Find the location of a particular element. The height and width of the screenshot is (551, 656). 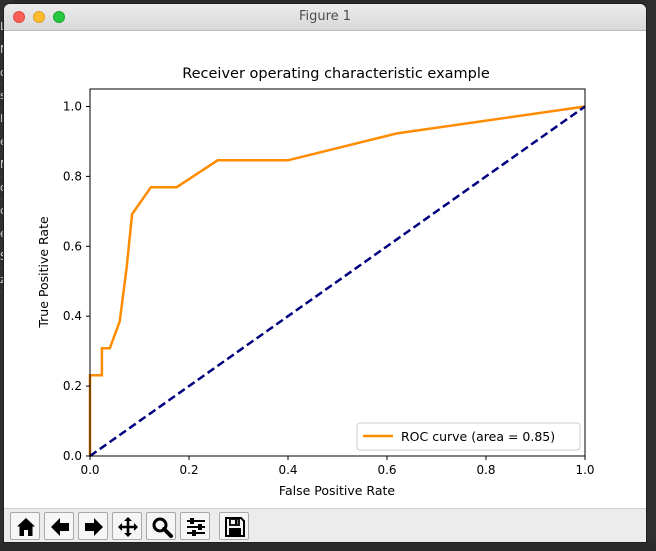

title-bar: Figure 1 is located at coordinates (325, 17).